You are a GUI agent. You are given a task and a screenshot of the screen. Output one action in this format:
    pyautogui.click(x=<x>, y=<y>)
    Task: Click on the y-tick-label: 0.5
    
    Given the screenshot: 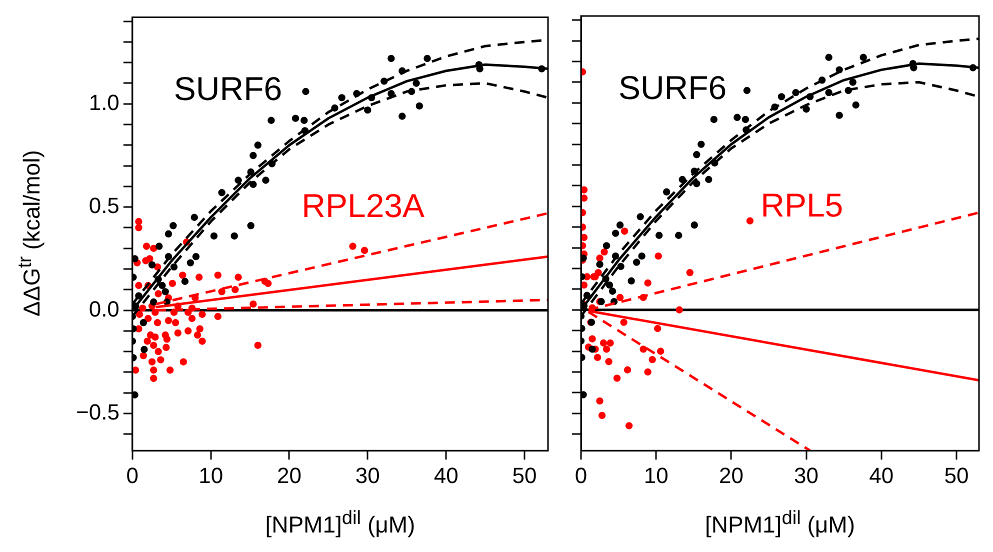 What is the action you would take?
    pyautogui.click(x=104, y=205)
    